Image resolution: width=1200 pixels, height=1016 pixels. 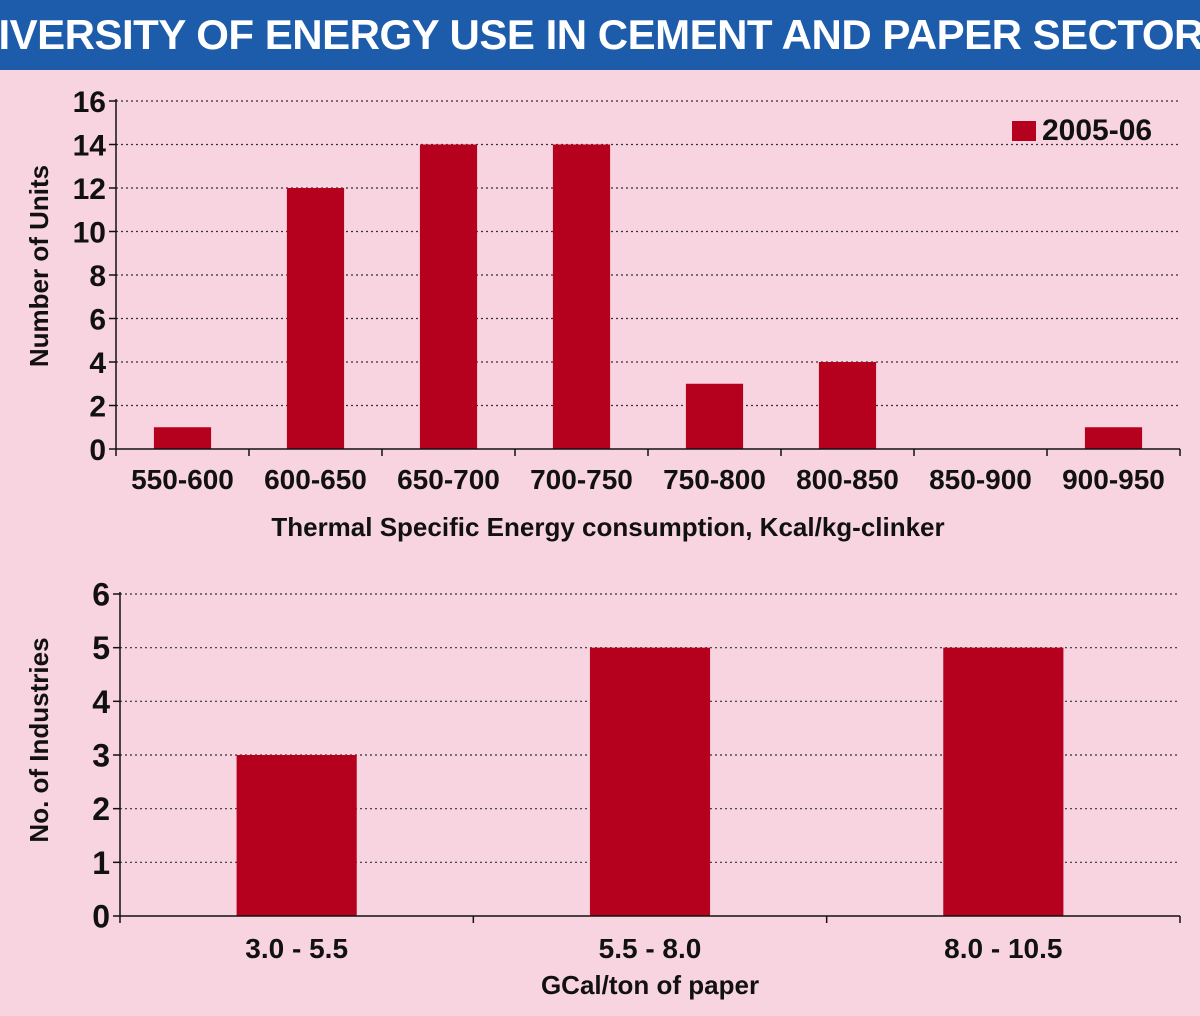 What do you see at coordinates (39, 739) in the screenshot?
I see `y-axis-title: No. of Industries` at bounding box center [39, 739].